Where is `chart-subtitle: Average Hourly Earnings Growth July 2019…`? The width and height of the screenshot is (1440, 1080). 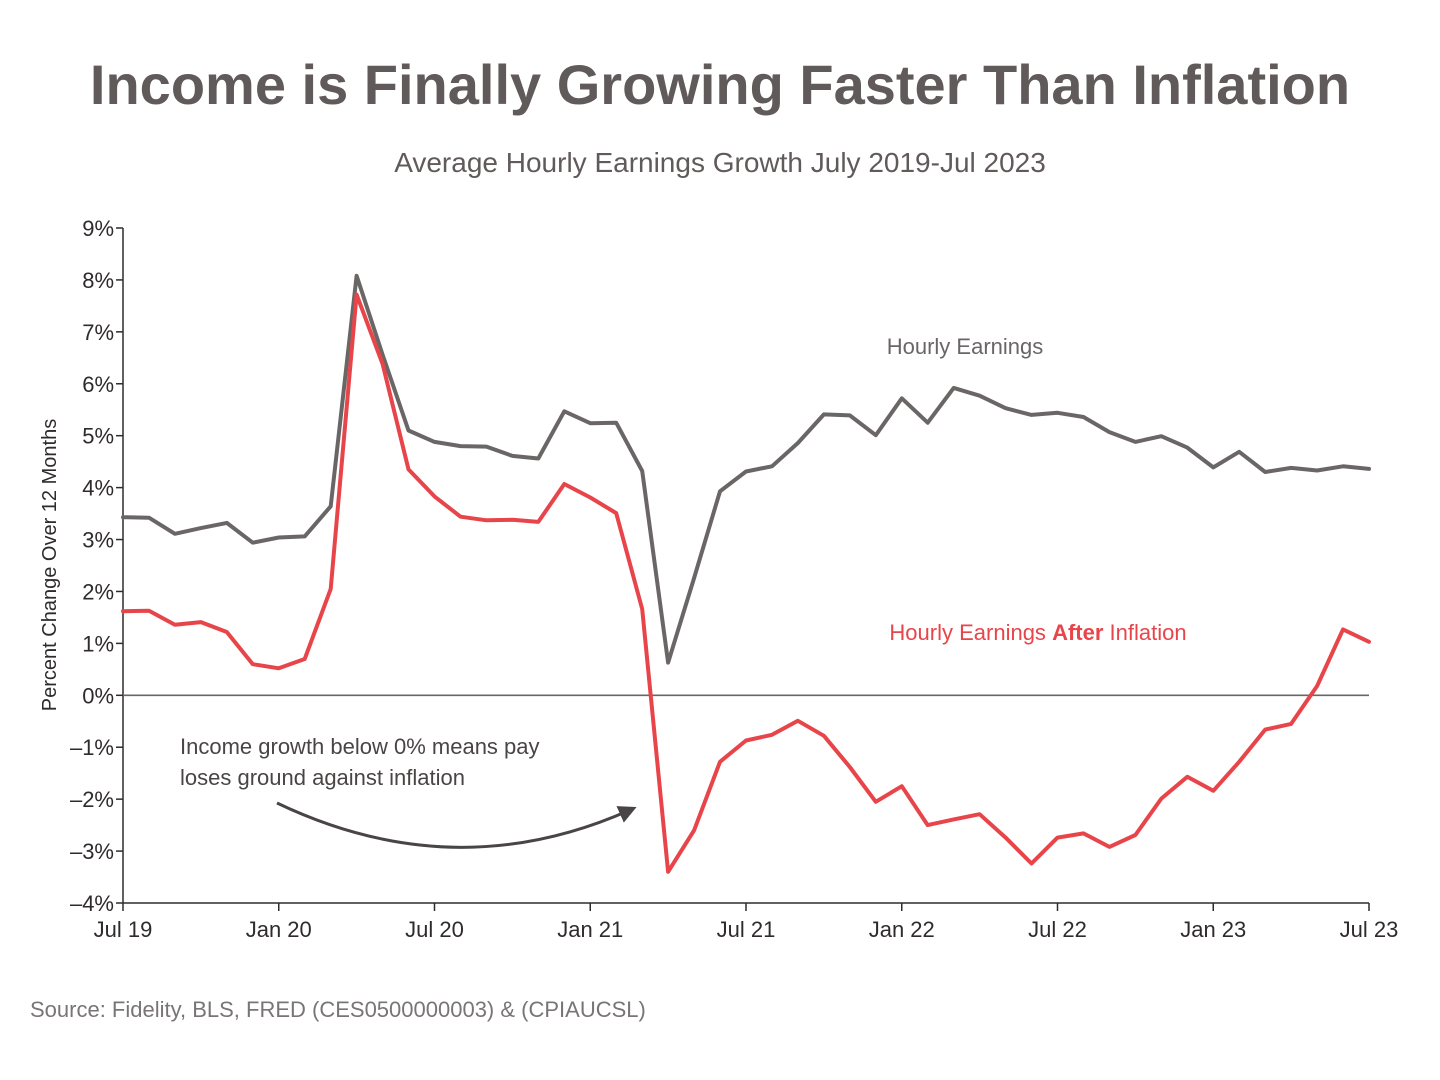
chart-subtitle: Average Hourly Earnings Growth July 2019… is located at coordinates (720, 162).